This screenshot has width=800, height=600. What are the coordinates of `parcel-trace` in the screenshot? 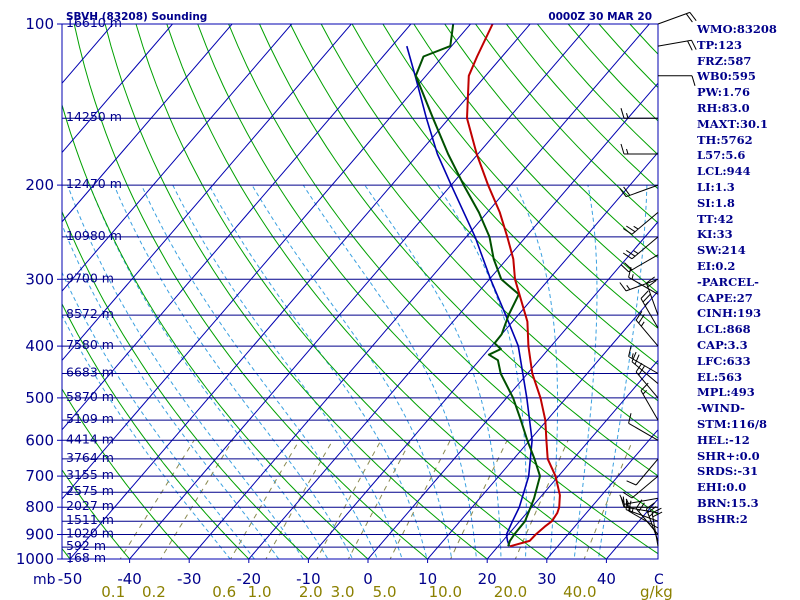 It's located at (469, 296).